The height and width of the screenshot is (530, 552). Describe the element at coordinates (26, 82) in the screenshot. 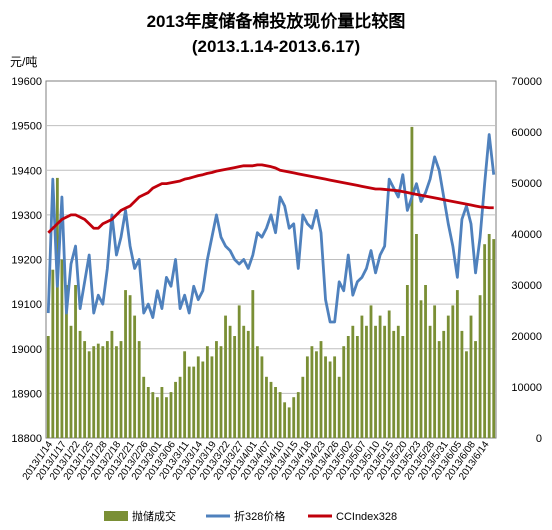

I see `y-left-tick-label: 19600` at that location.